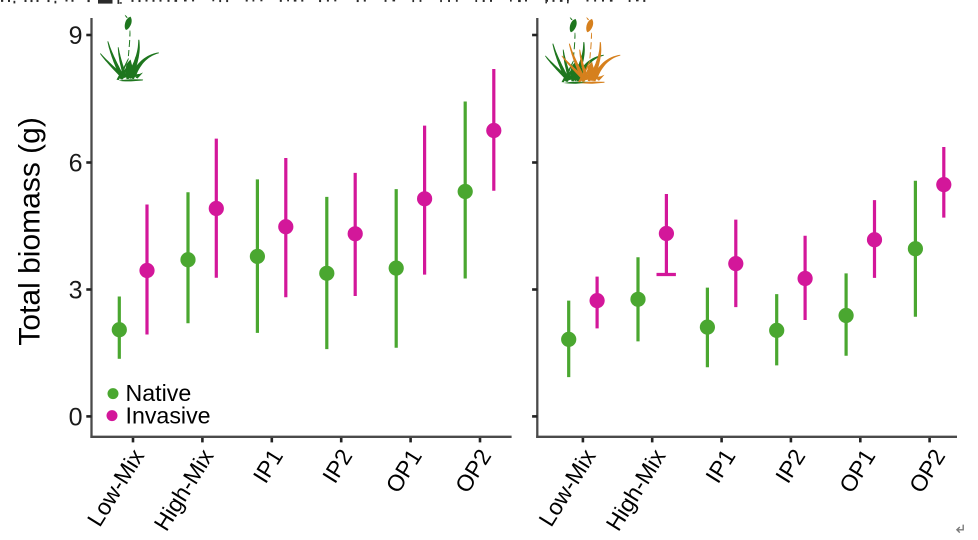  What do you see at coordinates (30, 231) in the screenshot?
I see `svg-text: Total biomass (g)` at bounding box center [30, 231].